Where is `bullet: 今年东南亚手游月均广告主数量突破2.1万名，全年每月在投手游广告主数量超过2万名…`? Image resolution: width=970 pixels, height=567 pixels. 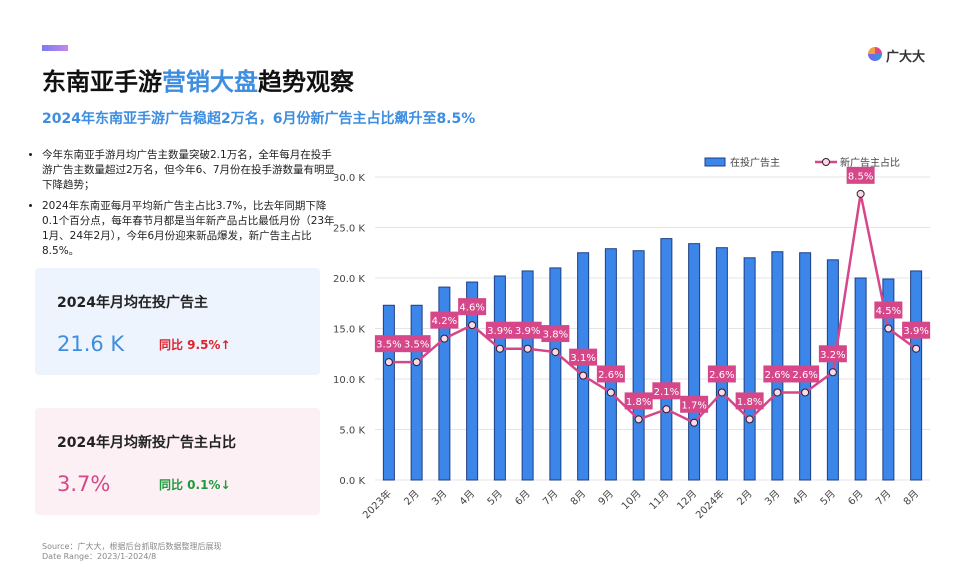 bullet: 今年东南亚手游月均广告主数量突破2.1万名，全年每月在投手游广告主数量超过2万名… is located at coordinates (190, 170).